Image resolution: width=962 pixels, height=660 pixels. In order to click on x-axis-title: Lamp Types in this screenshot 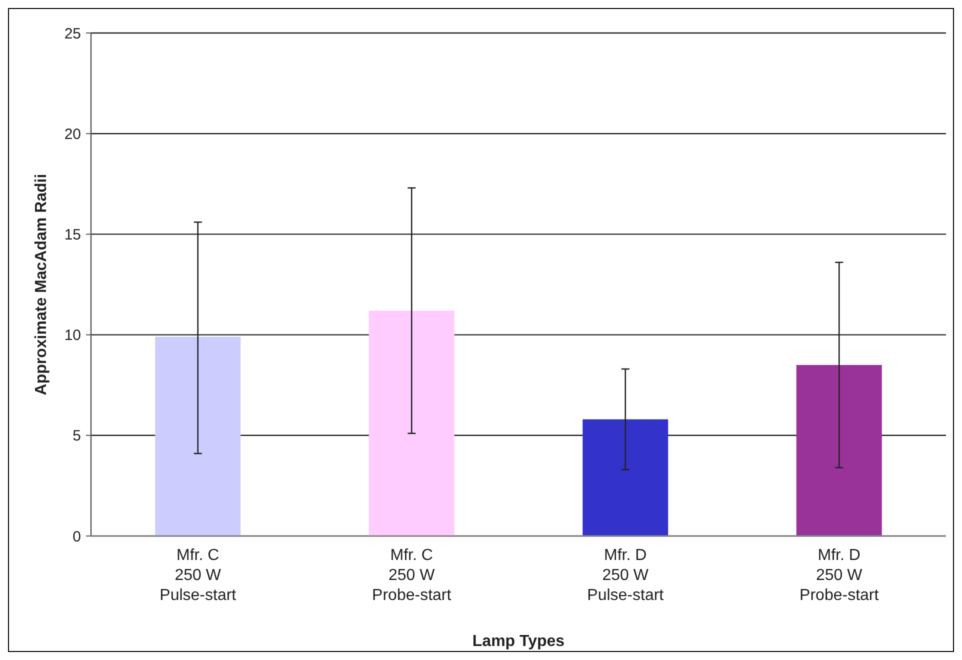, I will do `click(518, 641)`.